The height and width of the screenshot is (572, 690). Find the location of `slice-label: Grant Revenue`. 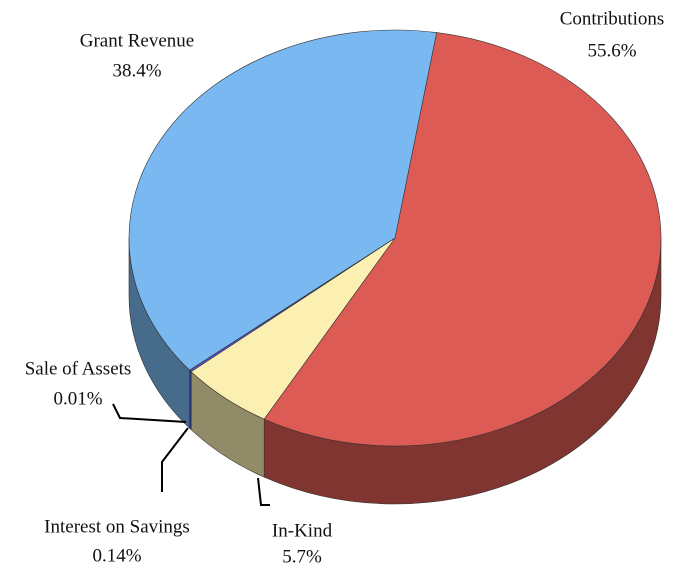

slice-label: Grant Revenue is located at coordinates (137, 40).